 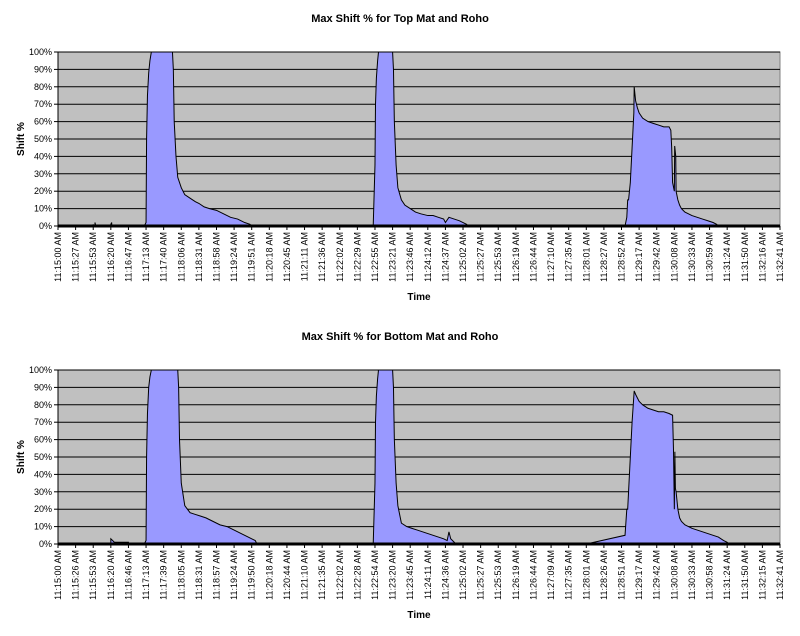 What do you see at coordinates (604, 575) in the screenshot?
I see `x-tick-label: 11:28:26 AM` at bounding box center [604, 575].